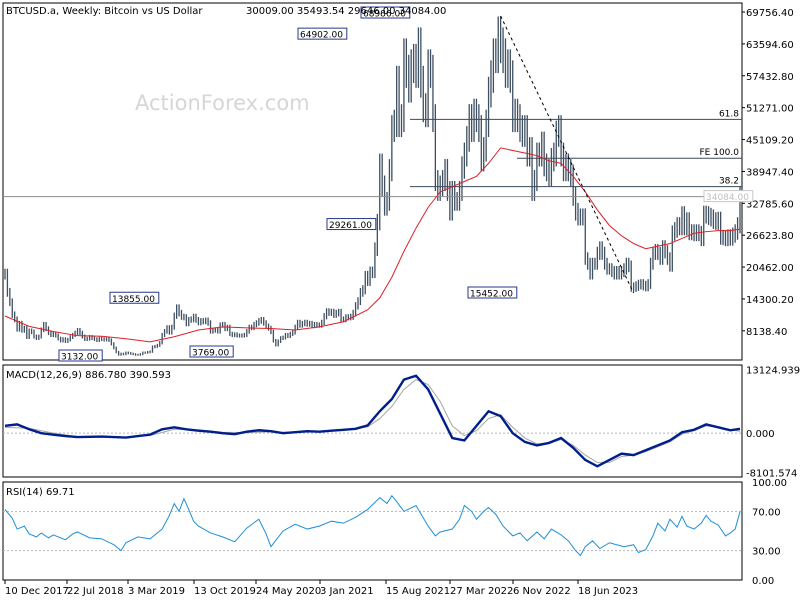  What do you see at coordinates (770, 300) in the screenshot?
I see `price-tick-label: 14300.20` at bounding box center [770, 300].